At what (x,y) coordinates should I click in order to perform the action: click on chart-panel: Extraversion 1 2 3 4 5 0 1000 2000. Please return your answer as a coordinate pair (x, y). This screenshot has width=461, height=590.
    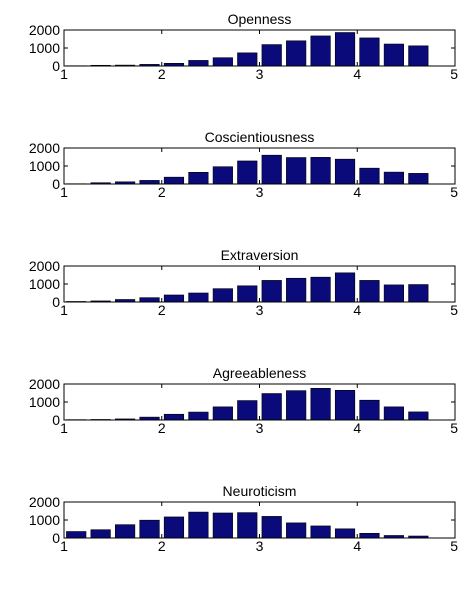
    Looking at the image, I should click on (243, 282).